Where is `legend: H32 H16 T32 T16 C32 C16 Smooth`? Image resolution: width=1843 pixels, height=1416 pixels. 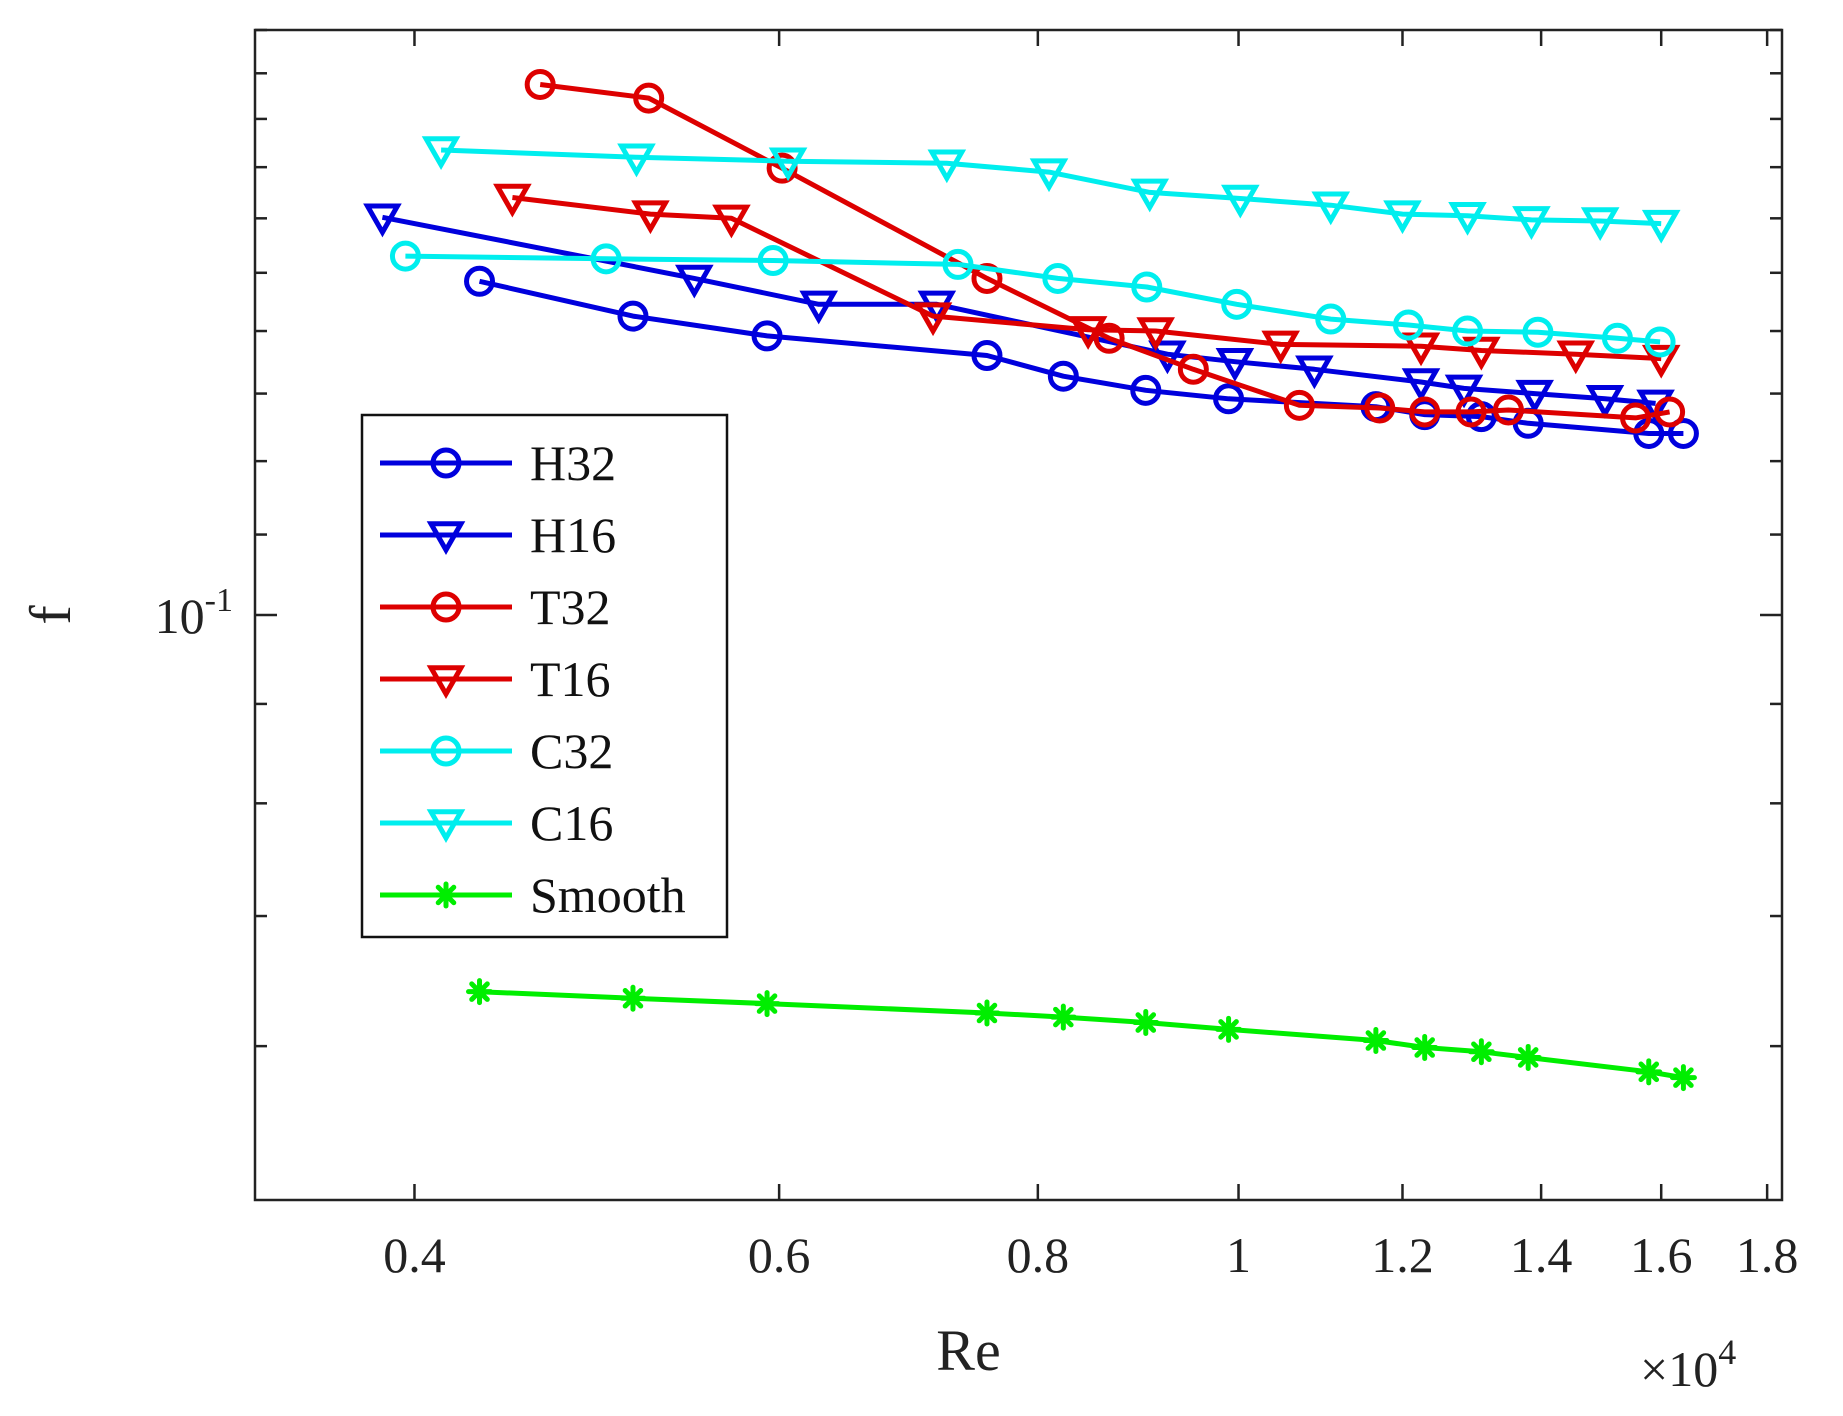
legend: H32 H16 T32 T16 C32 C16 Smooth is located at coordinates (544, 676).